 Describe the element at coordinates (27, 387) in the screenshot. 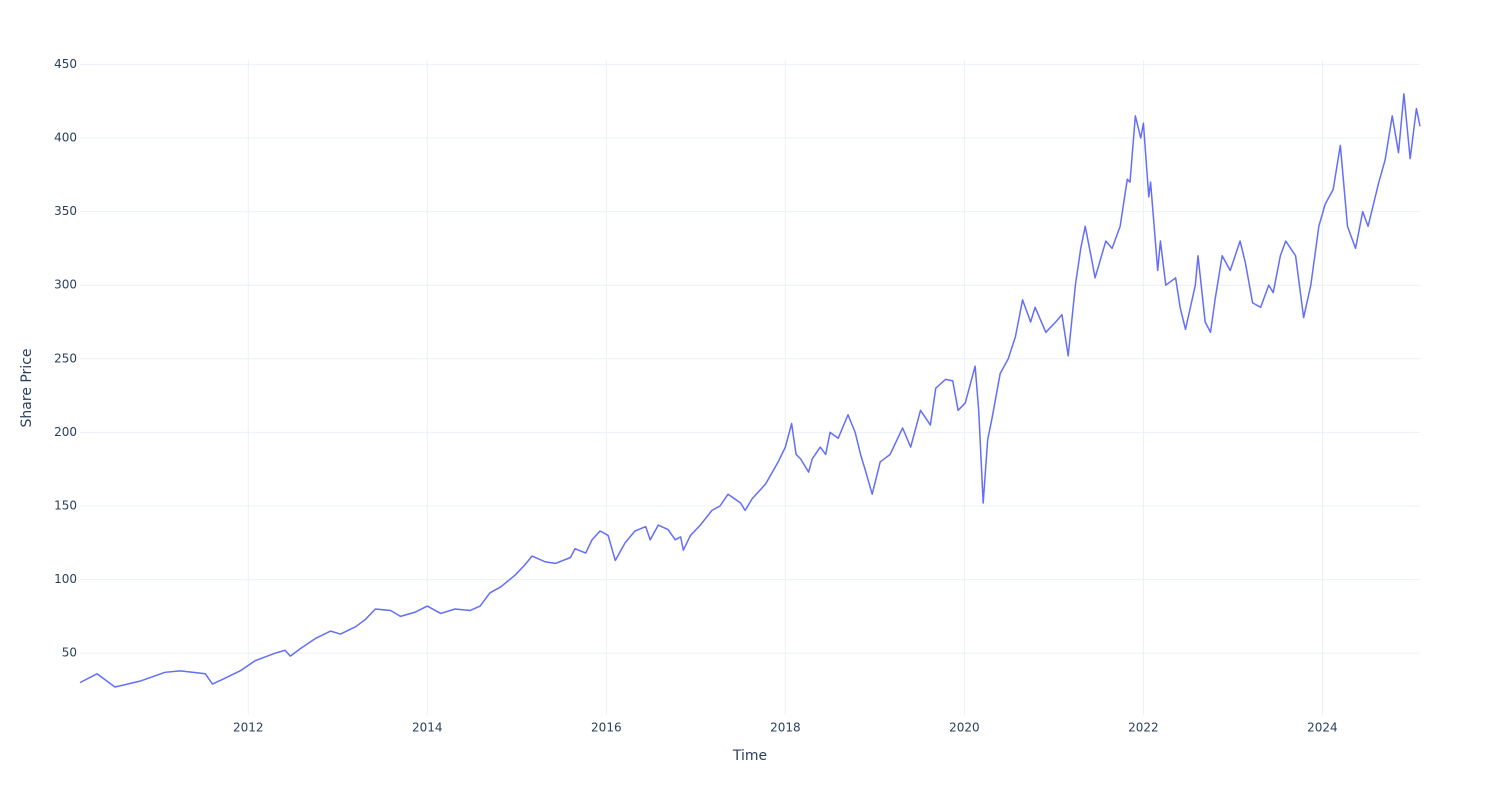

I see `y-axis-title: Share Price` at that location.